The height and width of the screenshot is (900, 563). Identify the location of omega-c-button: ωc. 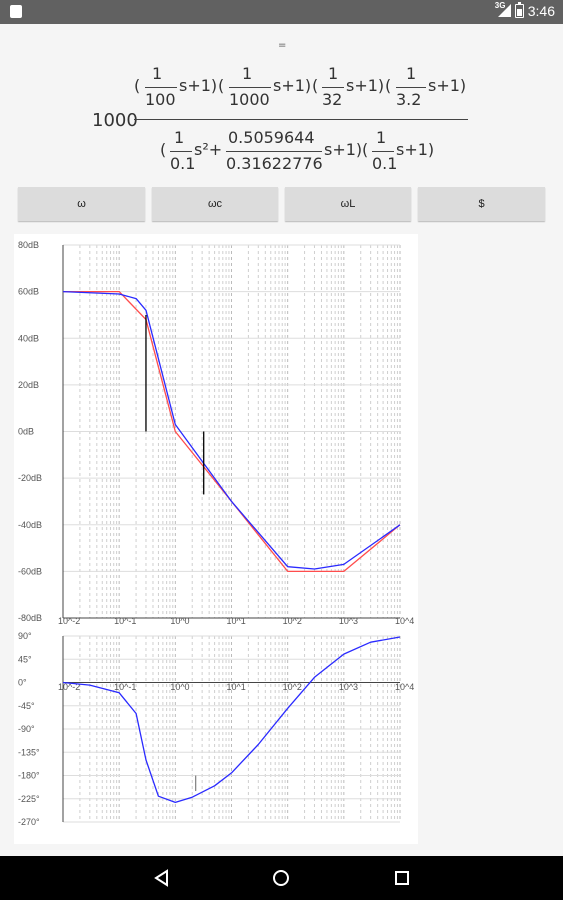
(215, 204).